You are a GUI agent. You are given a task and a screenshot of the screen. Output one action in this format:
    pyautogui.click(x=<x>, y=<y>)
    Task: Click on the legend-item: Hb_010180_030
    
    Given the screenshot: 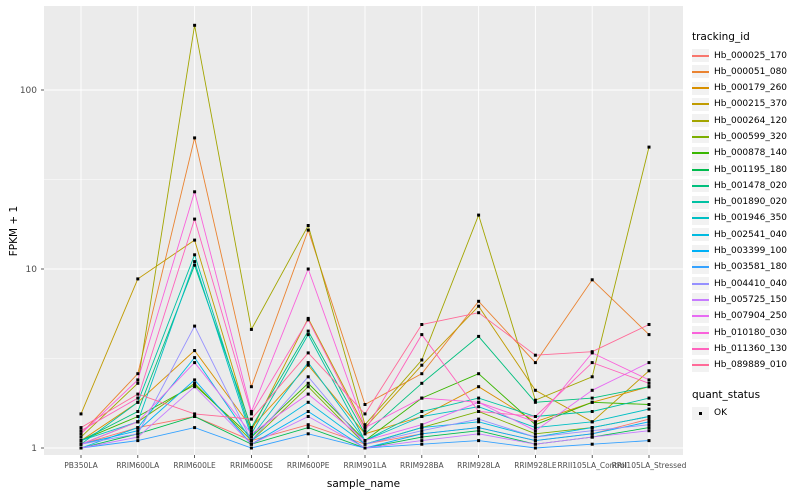 What is the action you would take?
    pyautogui.click(x=745, y=333)
    